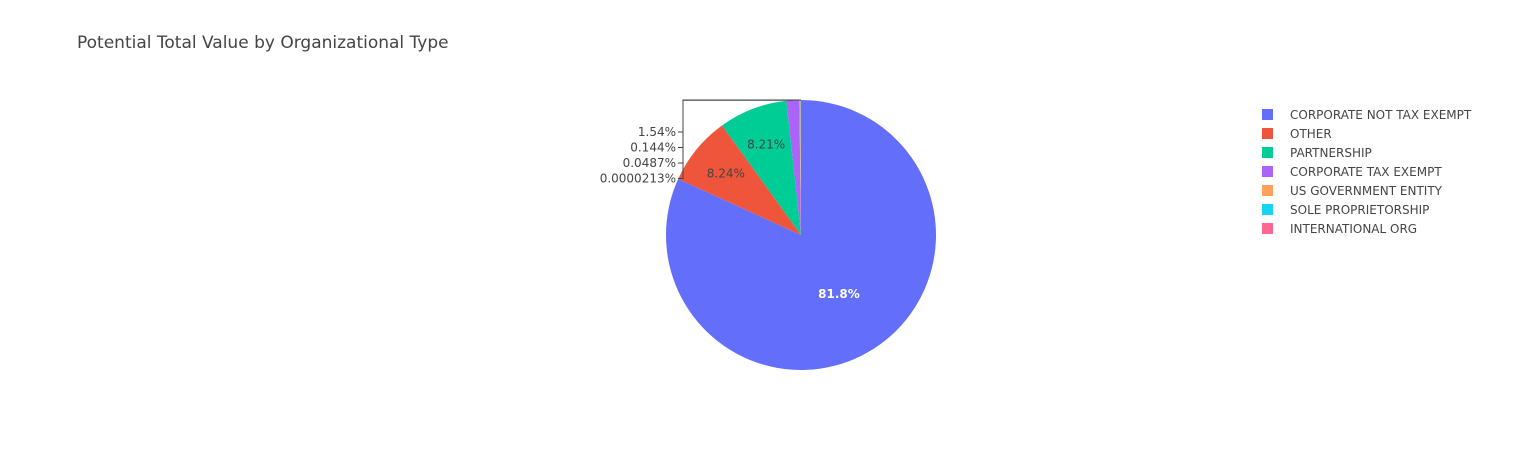 This screenshot has width=1532, height=450. What do you see at coordinates (1311, 133) in the screenshot?
I see `legend-label: OTHER` at bounding box center [1311, 133].